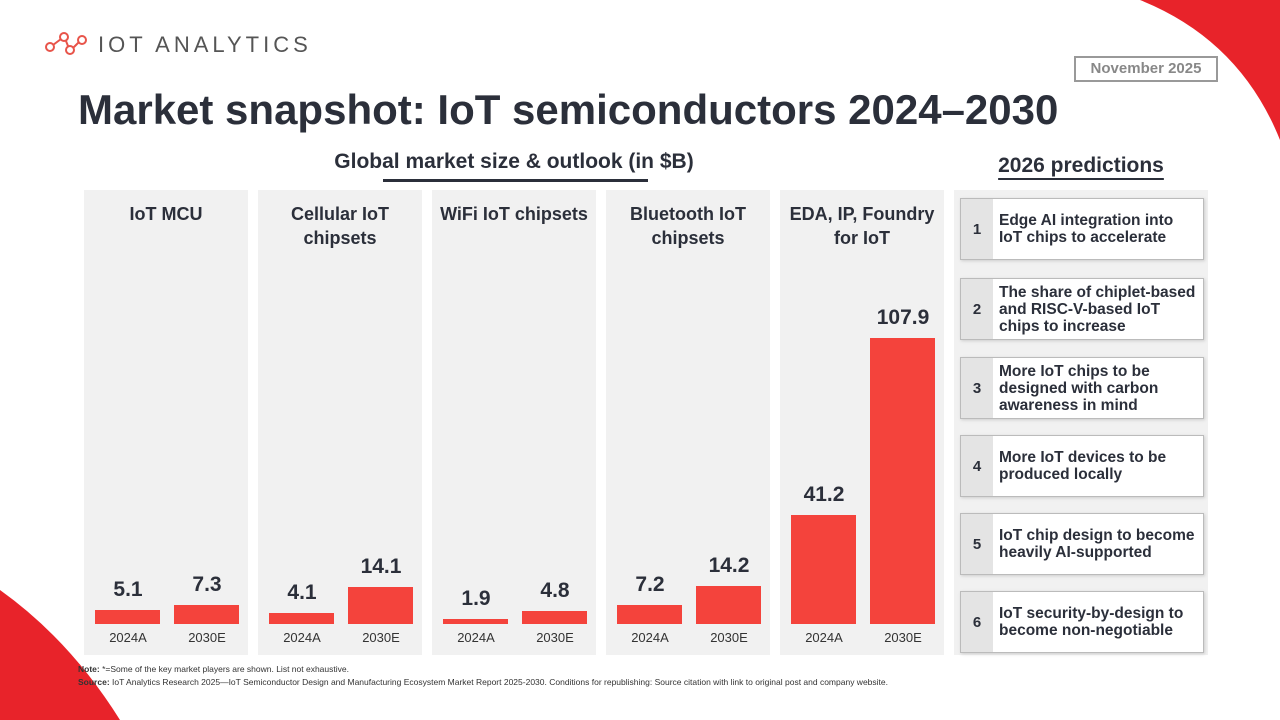  What do you see at coordinates (381, 566) in the screenshot?
I see `value-label: 14.1` at bounding box center [381, 566].